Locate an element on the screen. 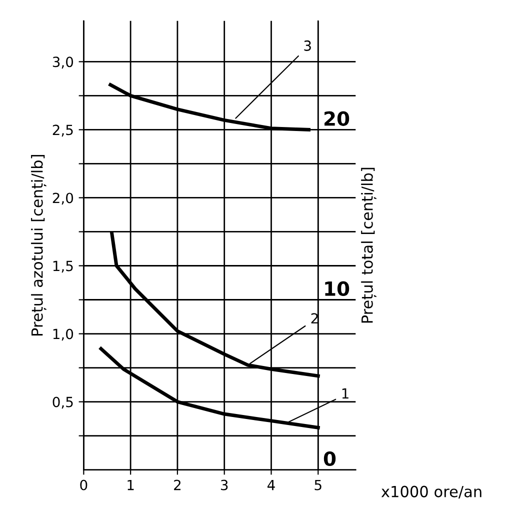 Image resolution: width=523 pixels, height=522 pixels. x-tick-label: 2 is located at coordinates (177, 485).